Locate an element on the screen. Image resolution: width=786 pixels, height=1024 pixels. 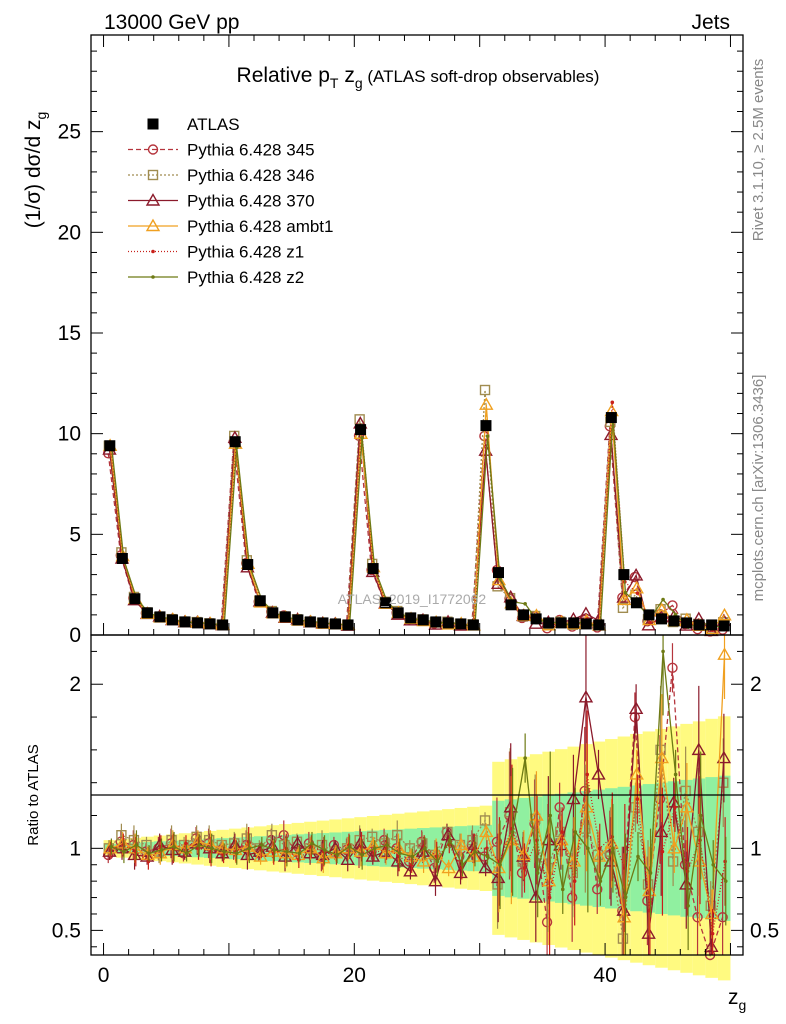
ratio-tick-label-right: 1 is located at coordinates (756, 848).